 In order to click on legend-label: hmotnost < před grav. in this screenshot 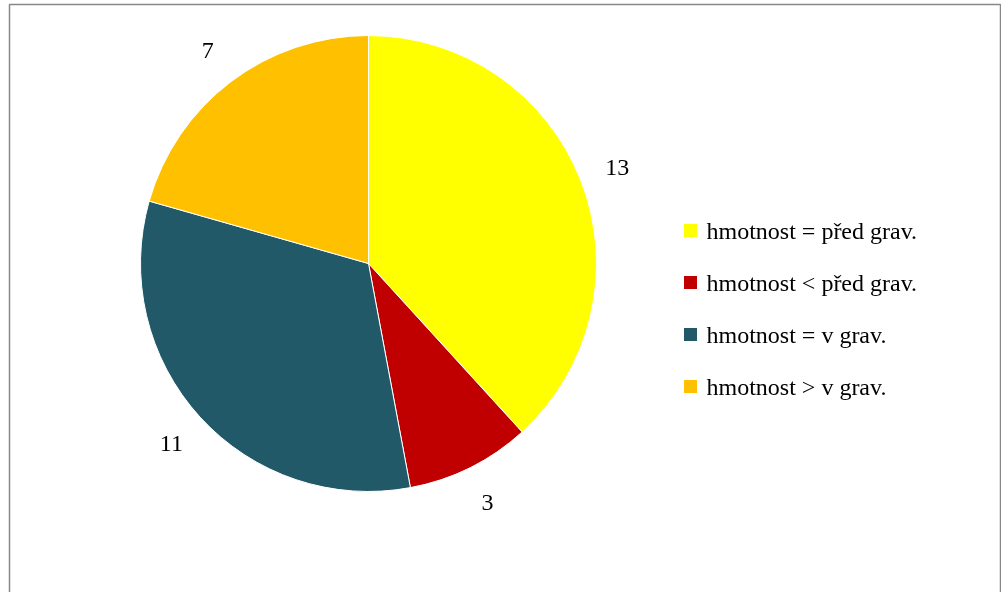, I will do `click(812, 282)`.